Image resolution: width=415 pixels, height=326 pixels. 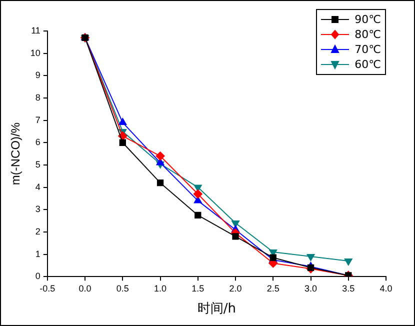 I want to click on legend-label: 90℃, so click(x=367, y=19).